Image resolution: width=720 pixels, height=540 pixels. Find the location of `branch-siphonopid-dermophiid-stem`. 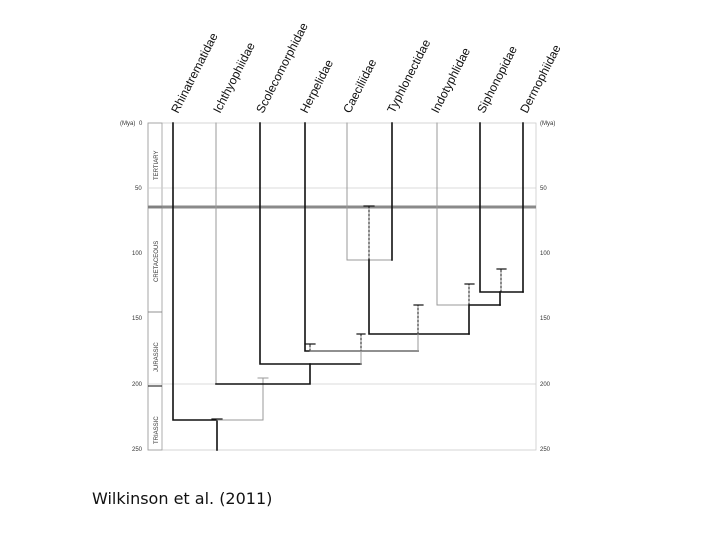

branch-siphonopid-dermophiid-stem is located at coordinates (484, 319).